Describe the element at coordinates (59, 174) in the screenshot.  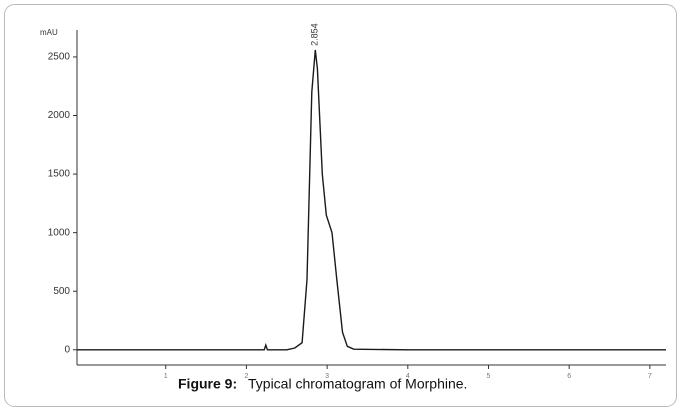
I see `y-tick-label: 1500` at that location.